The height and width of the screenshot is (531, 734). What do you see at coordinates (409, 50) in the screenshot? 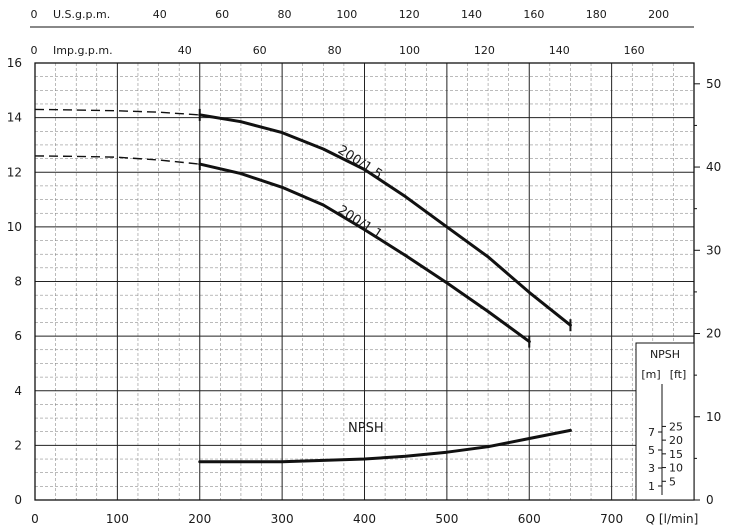
I see `impgpm-tick-label: 100` at bounding box center [409, 50].